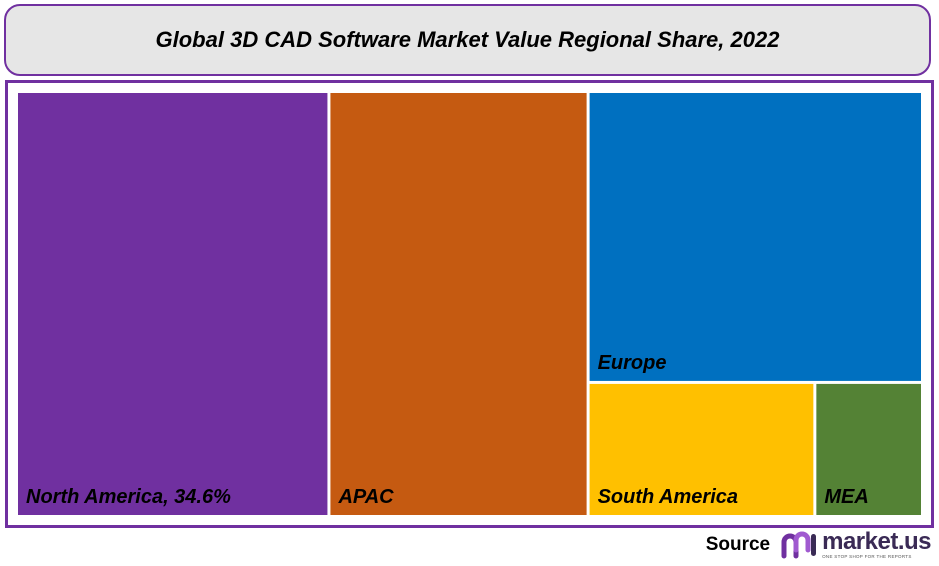  What do you see at coordinates (876, 542) in the screenshot?
I see `brand-name: market.us` at bounding box center [876, 542].